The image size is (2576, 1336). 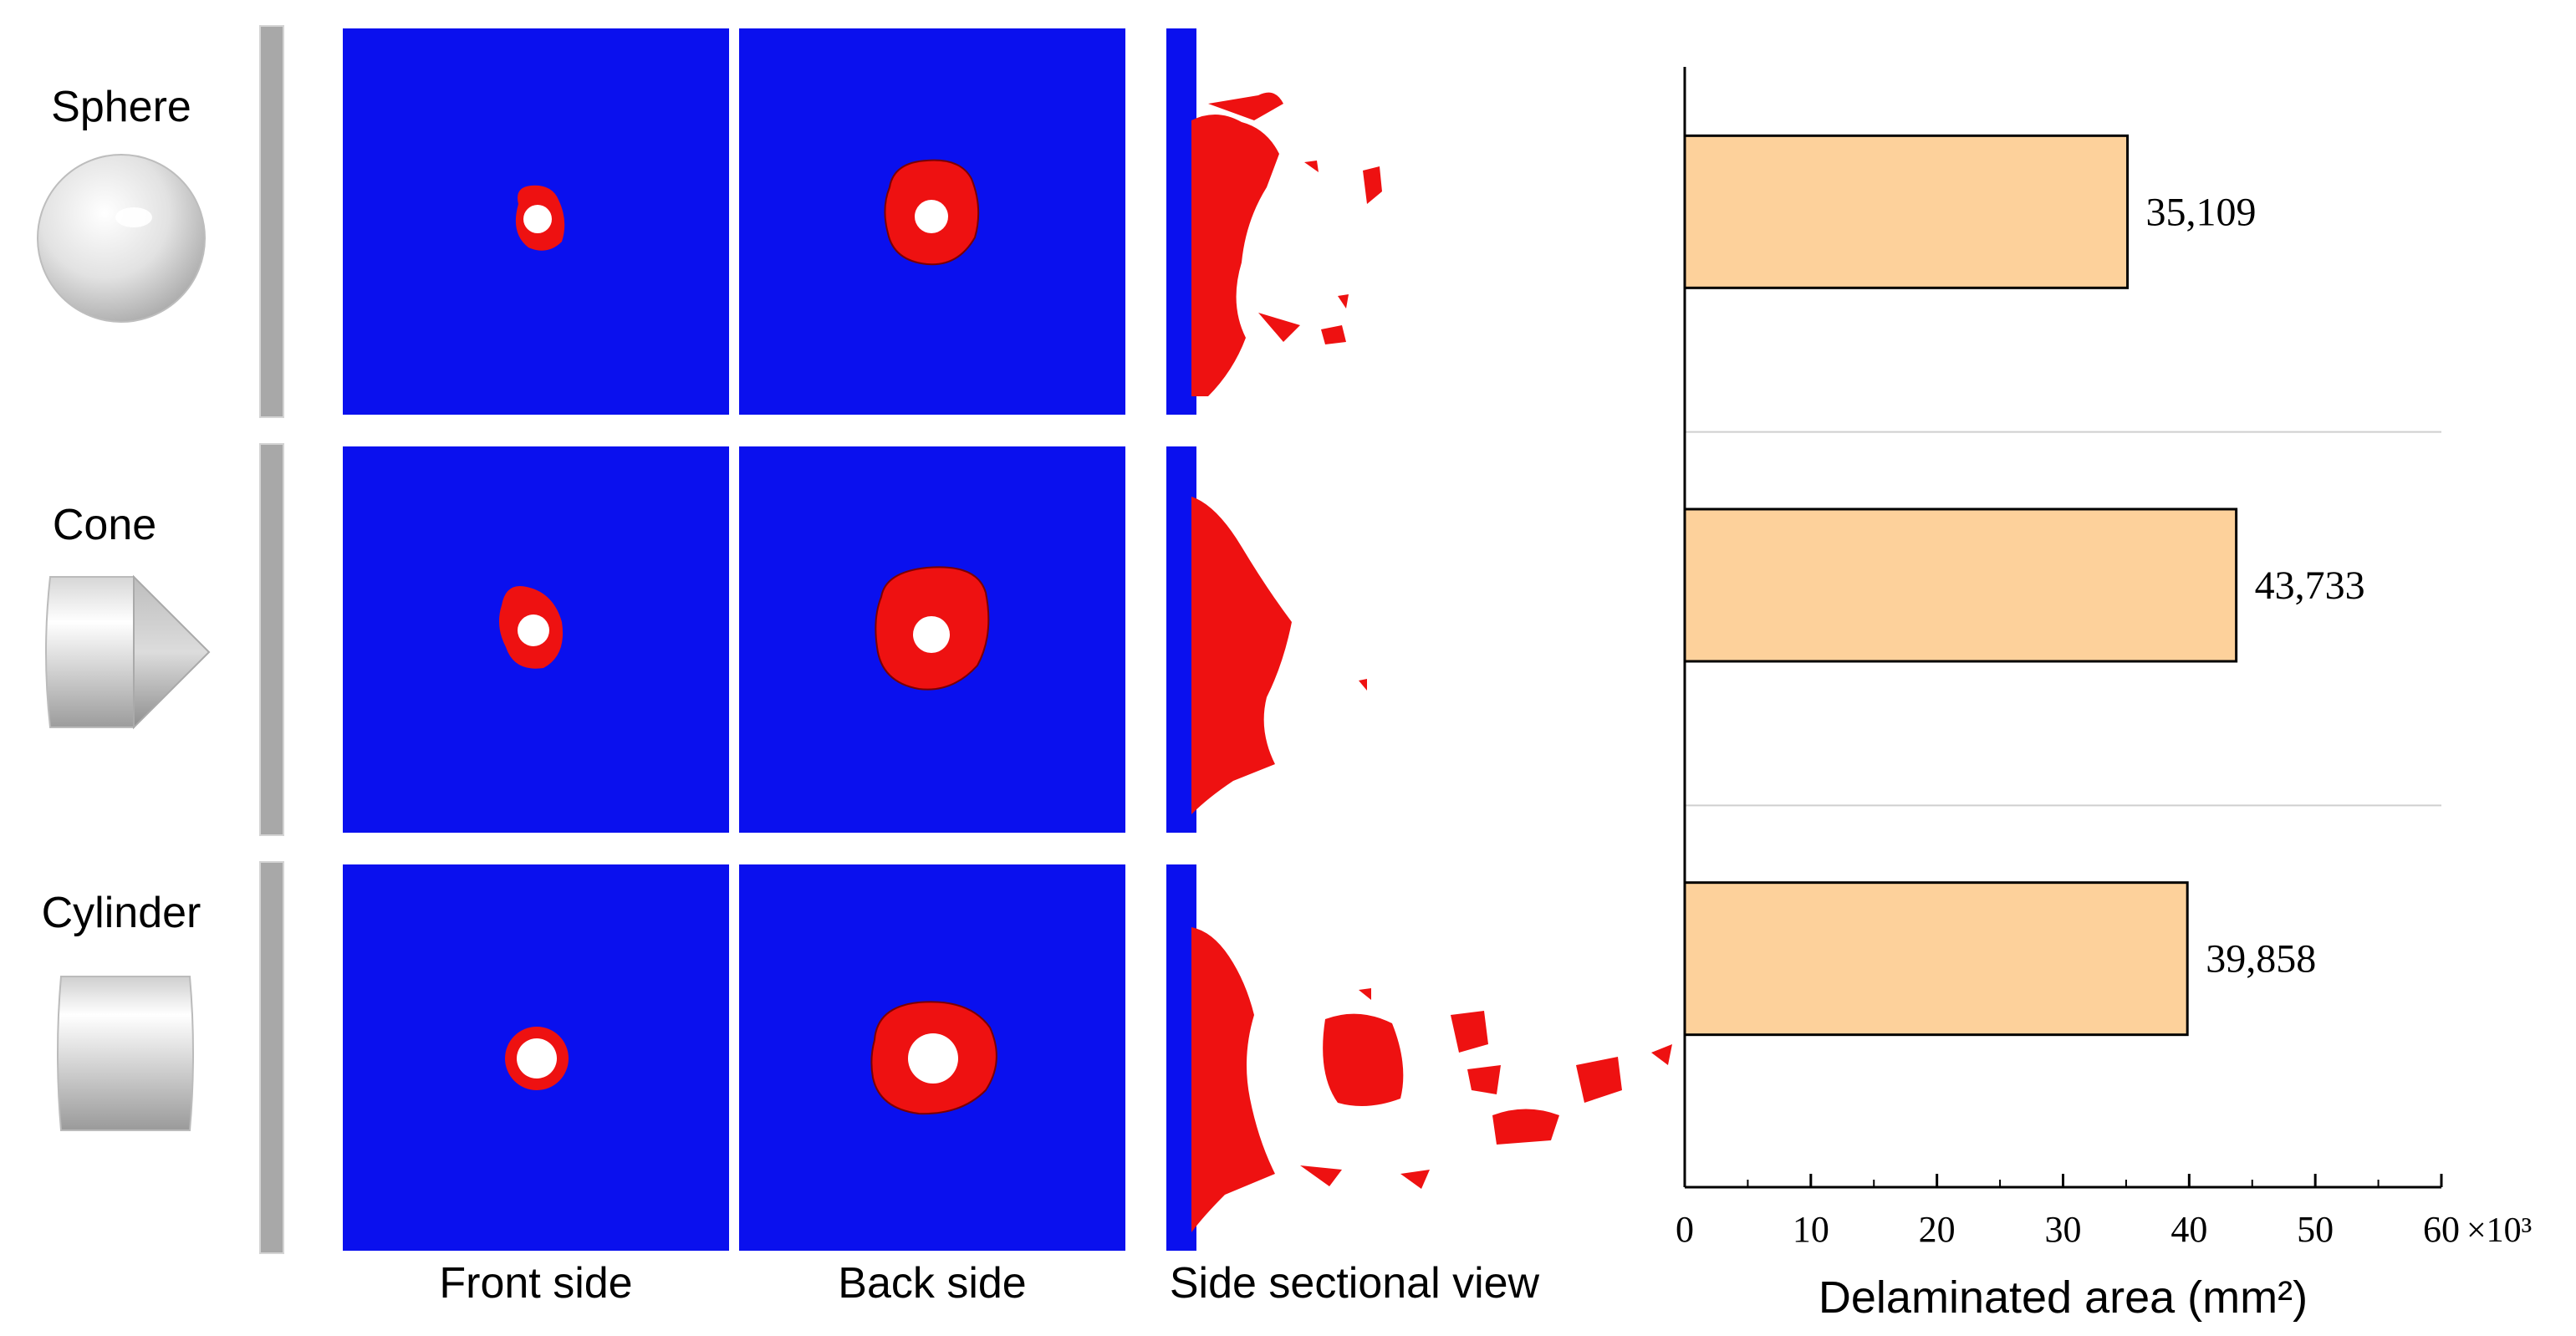 What do you see at coordinates (121, 107) in the screenshot?
I see `row-label-sphere: Sphere` at bounding box center [121, 107].